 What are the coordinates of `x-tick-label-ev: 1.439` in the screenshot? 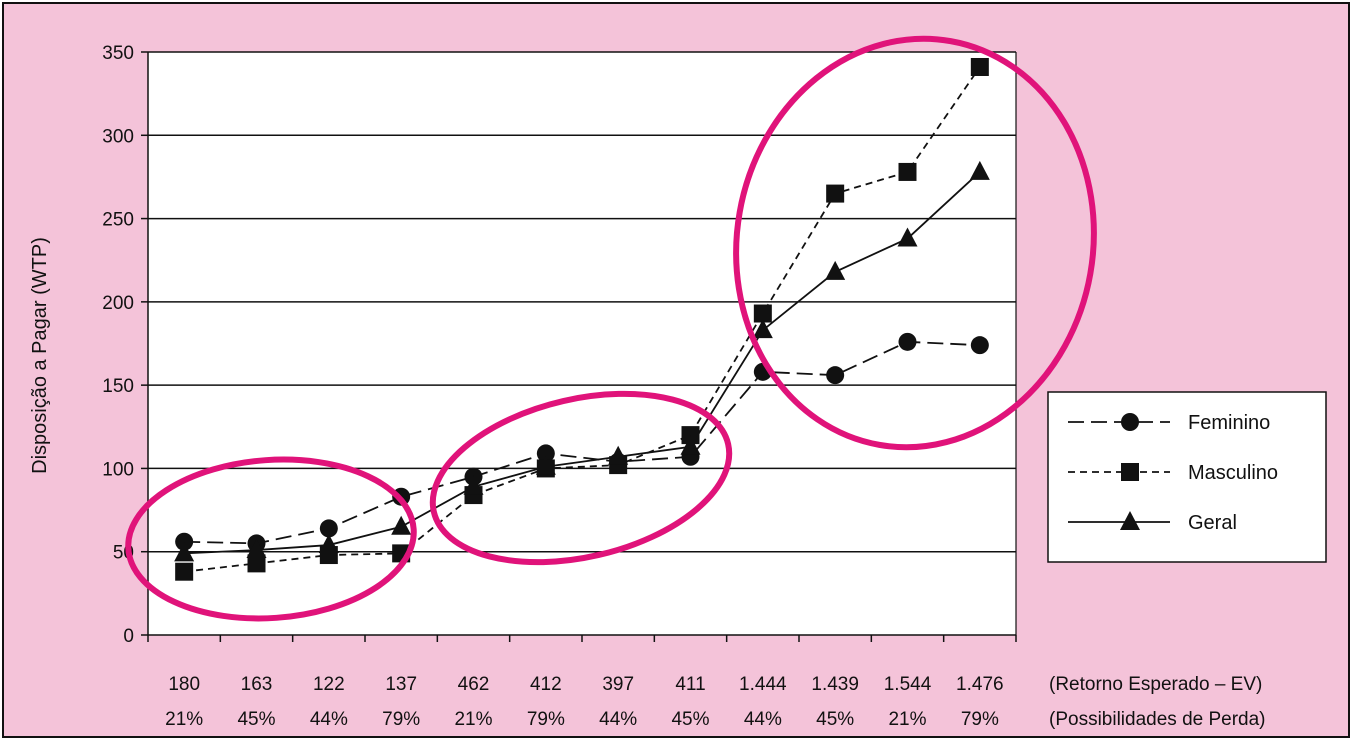 It's located at (835, 684).